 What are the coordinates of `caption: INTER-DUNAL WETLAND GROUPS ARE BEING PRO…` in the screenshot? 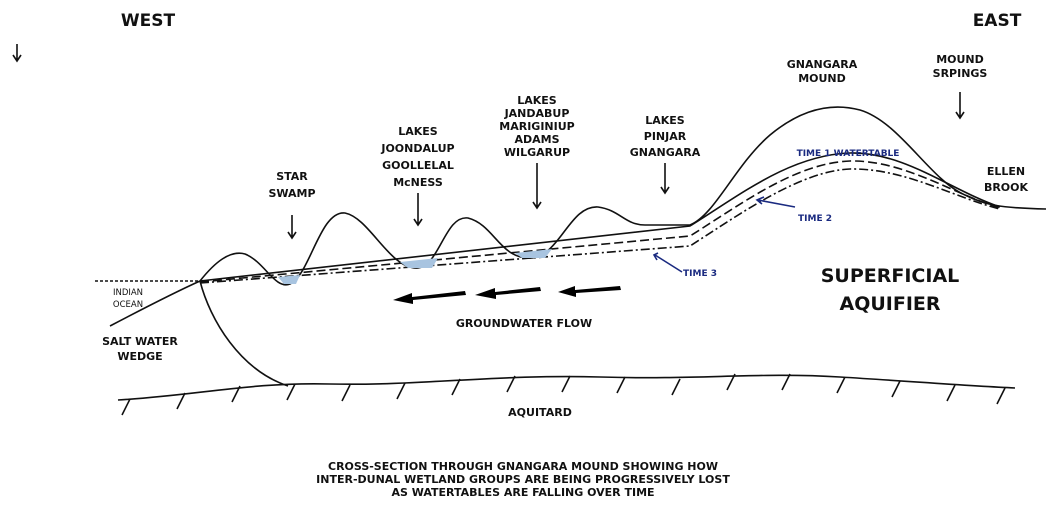 It's located at (523, 479).